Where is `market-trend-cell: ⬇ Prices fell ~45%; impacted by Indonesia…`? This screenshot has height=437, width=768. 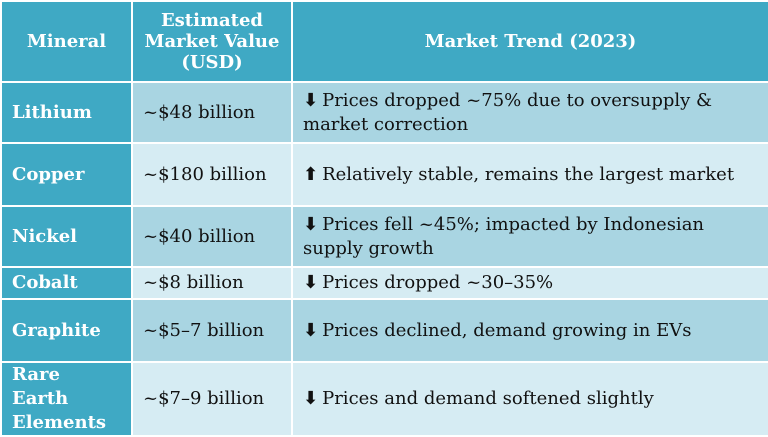
market-trend-cell: ⬇ Prices fell ~45%; impacted by Indonesia… is located at coordinates (529, 236).